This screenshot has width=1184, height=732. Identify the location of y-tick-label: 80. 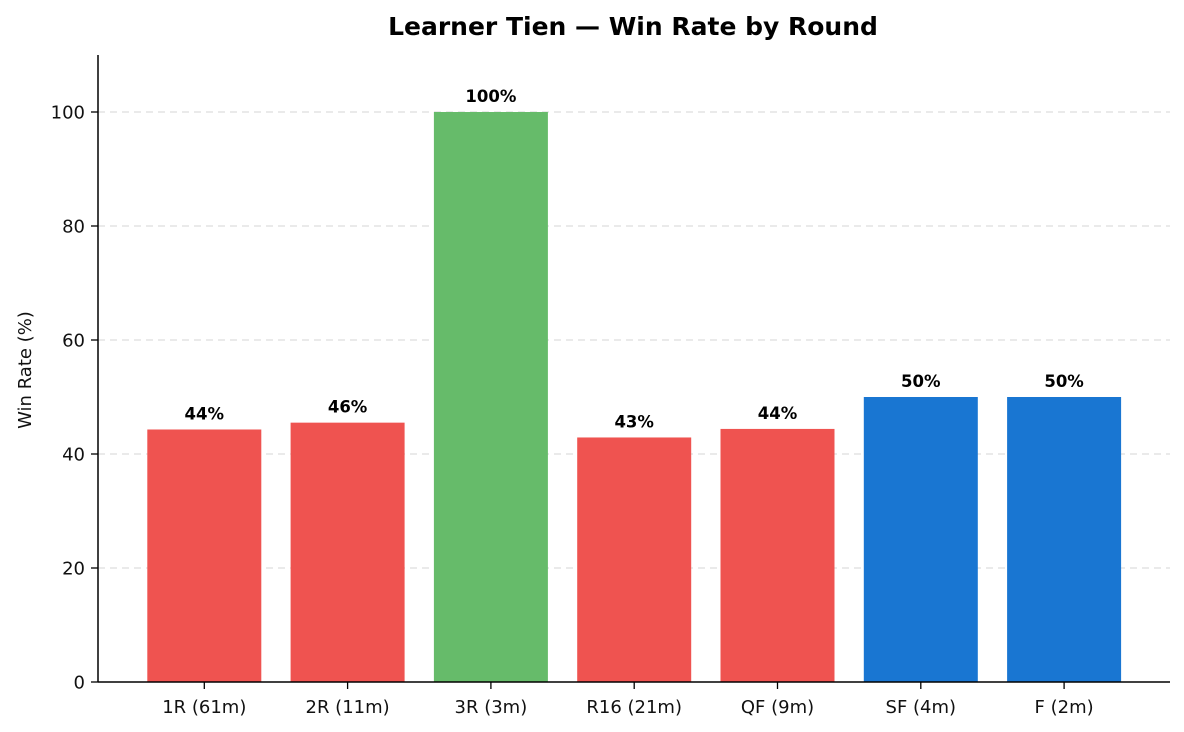
(73, 227).